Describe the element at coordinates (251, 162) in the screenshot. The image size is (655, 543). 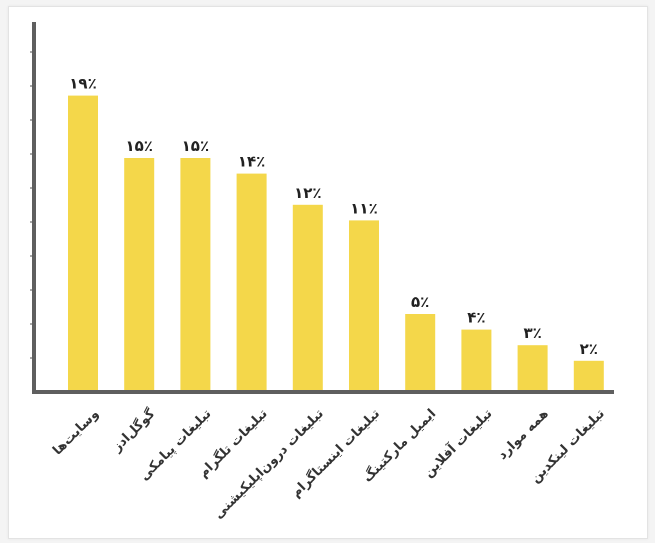
I see `value-label: ۱۴٪` at that location.